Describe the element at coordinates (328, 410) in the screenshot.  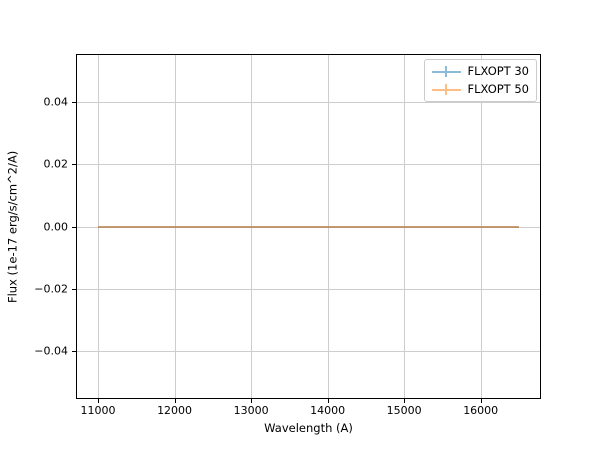
I see `x-tick-label: 14000` at that location.